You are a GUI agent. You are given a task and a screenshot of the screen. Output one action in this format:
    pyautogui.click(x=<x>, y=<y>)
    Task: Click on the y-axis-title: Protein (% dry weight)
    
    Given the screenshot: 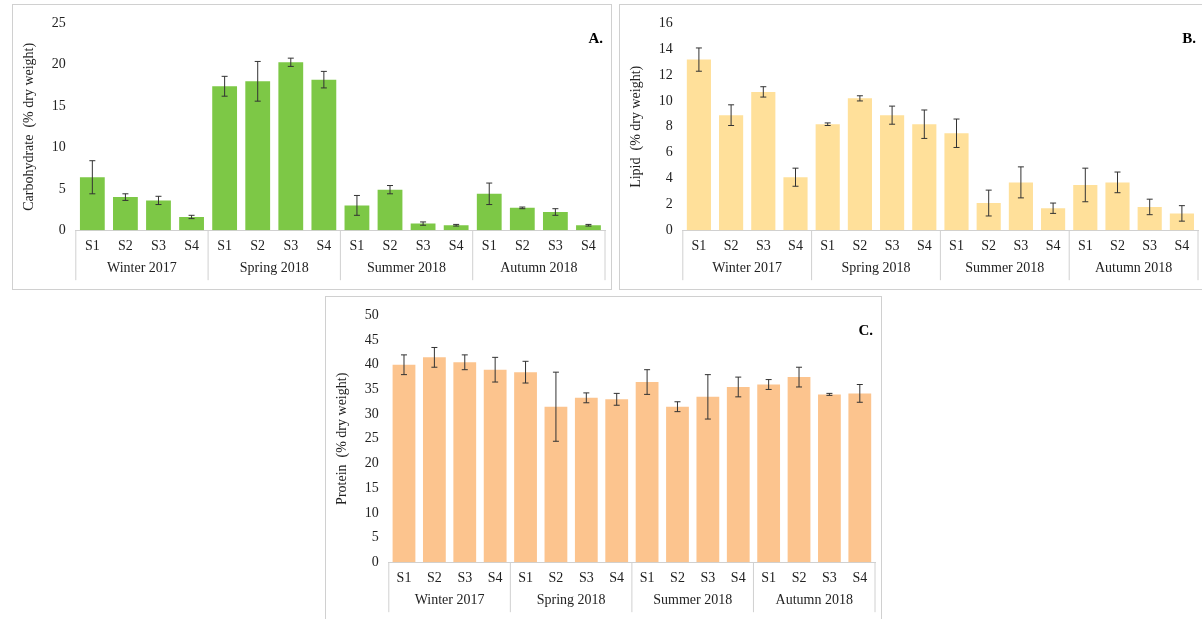 What is the action you would take?
    pyautogui.click(x=342, y=438)
    